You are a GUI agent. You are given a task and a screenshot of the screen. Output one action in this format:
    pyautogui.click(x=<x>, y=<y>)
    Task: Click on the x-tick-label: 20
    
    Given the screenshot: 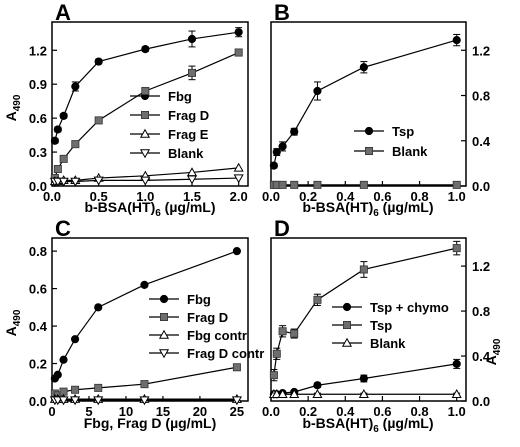 What is the action you would take?
    pyautogui.click(x=200, y=411)
    